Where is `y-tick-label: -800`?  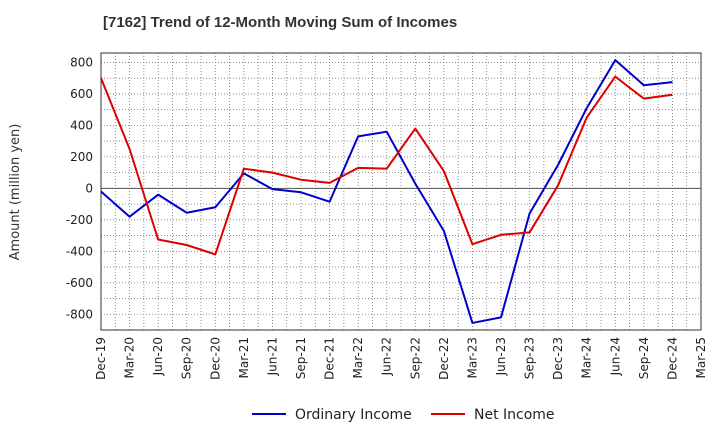 y-tick-label: -800 is located at coordinates (79, 314).